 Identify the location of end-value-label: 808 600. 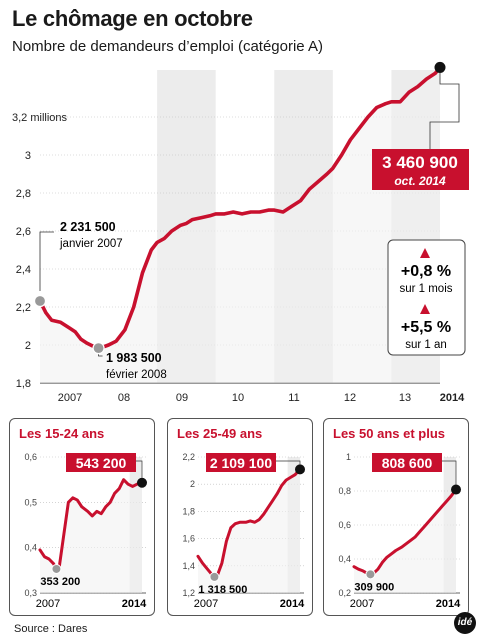
(407, 463).